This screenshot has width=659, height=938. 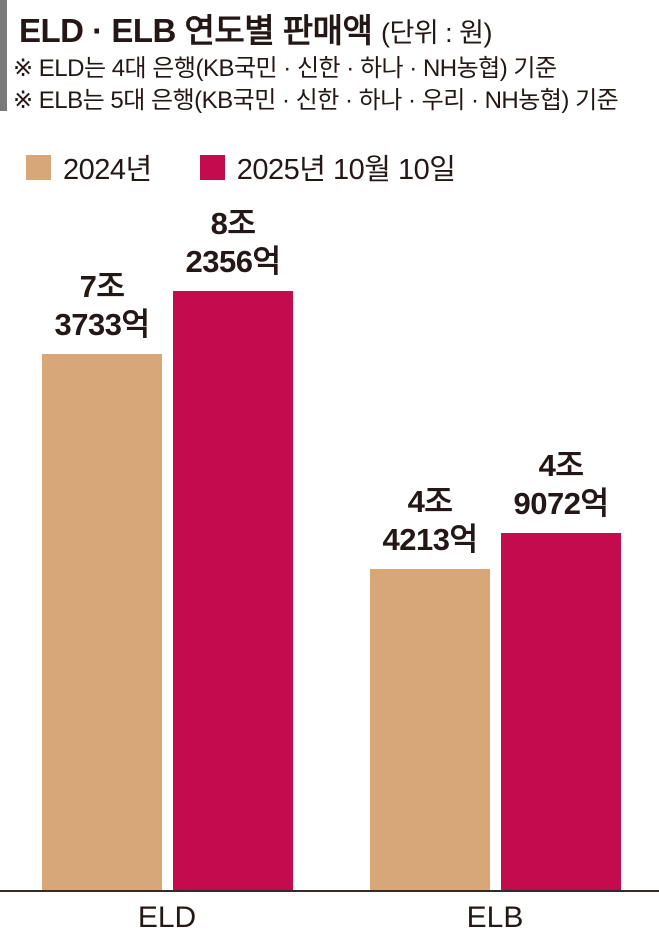 I want to click on bar-value-eld-2025: 8조 2356억, so click(x=233, y=243).